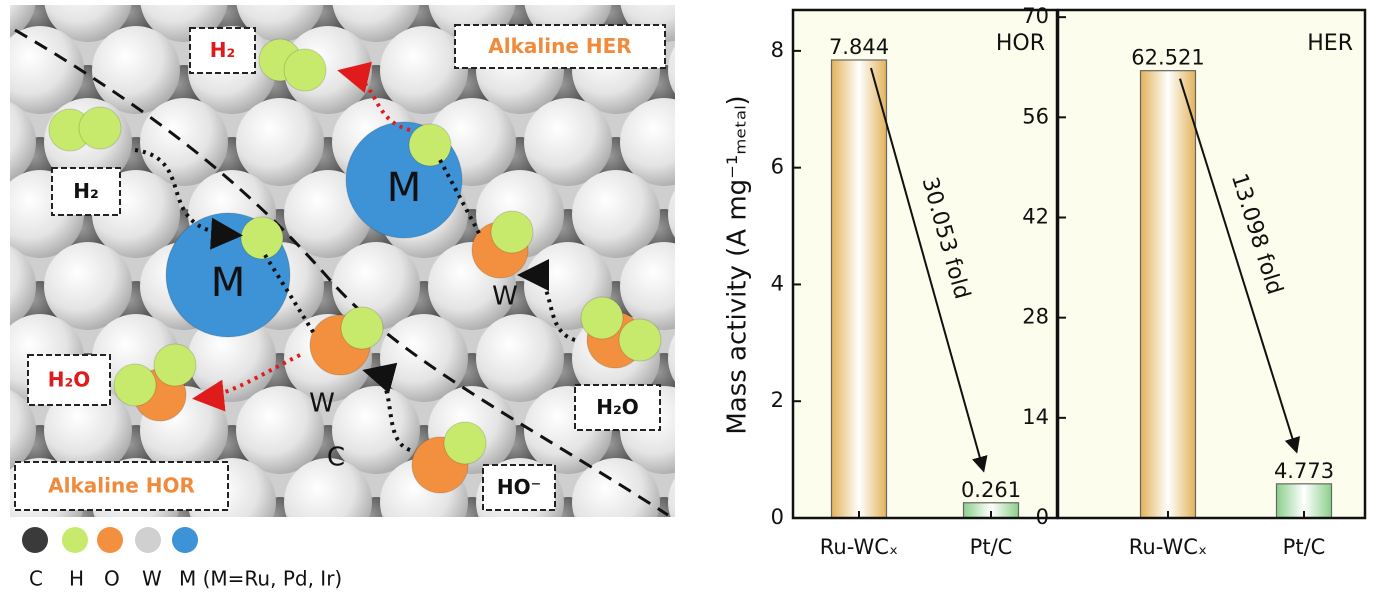 The image size is (1373, 597). Describe the element at coordinates (1035, 417) in the screenshot. I see `y-tick-label: 14` at that location.